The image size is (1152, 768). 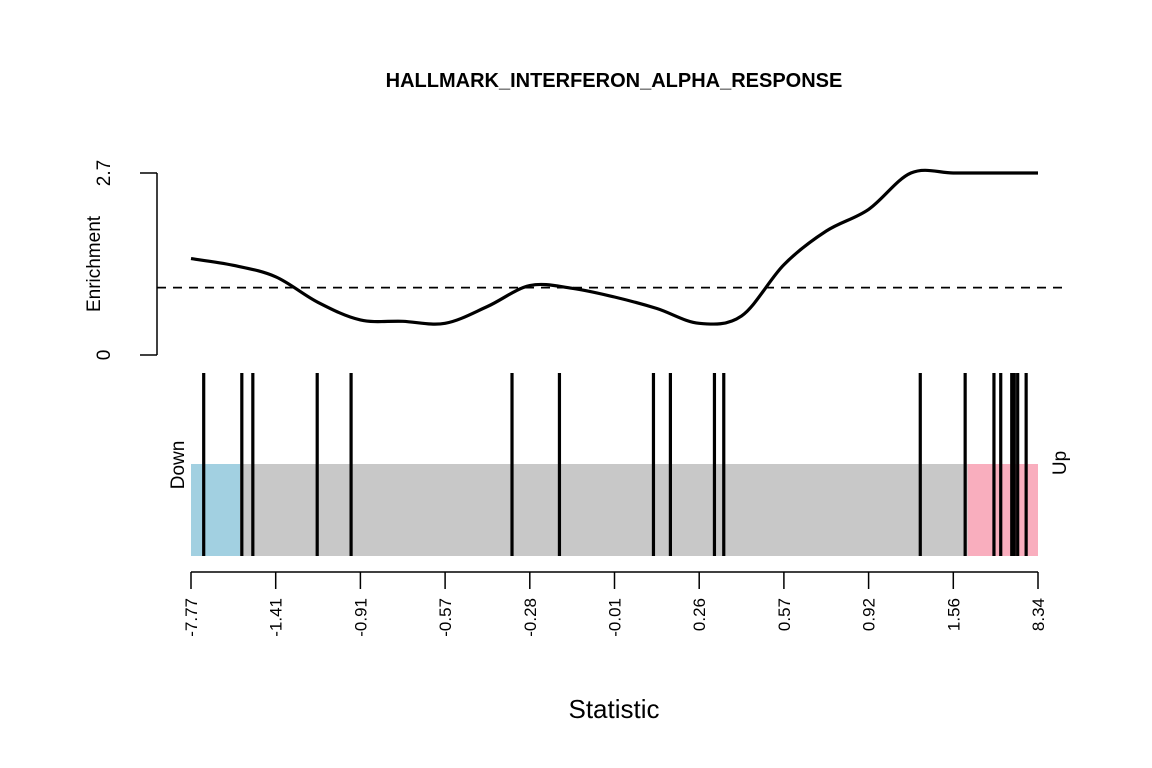 What do you see at coordinates (614, 81) in the screenshot?
I see `chart-title: HALLMARK_INTERFERON_ALPHA_RESPONSE` at bounding box center [614, 81].